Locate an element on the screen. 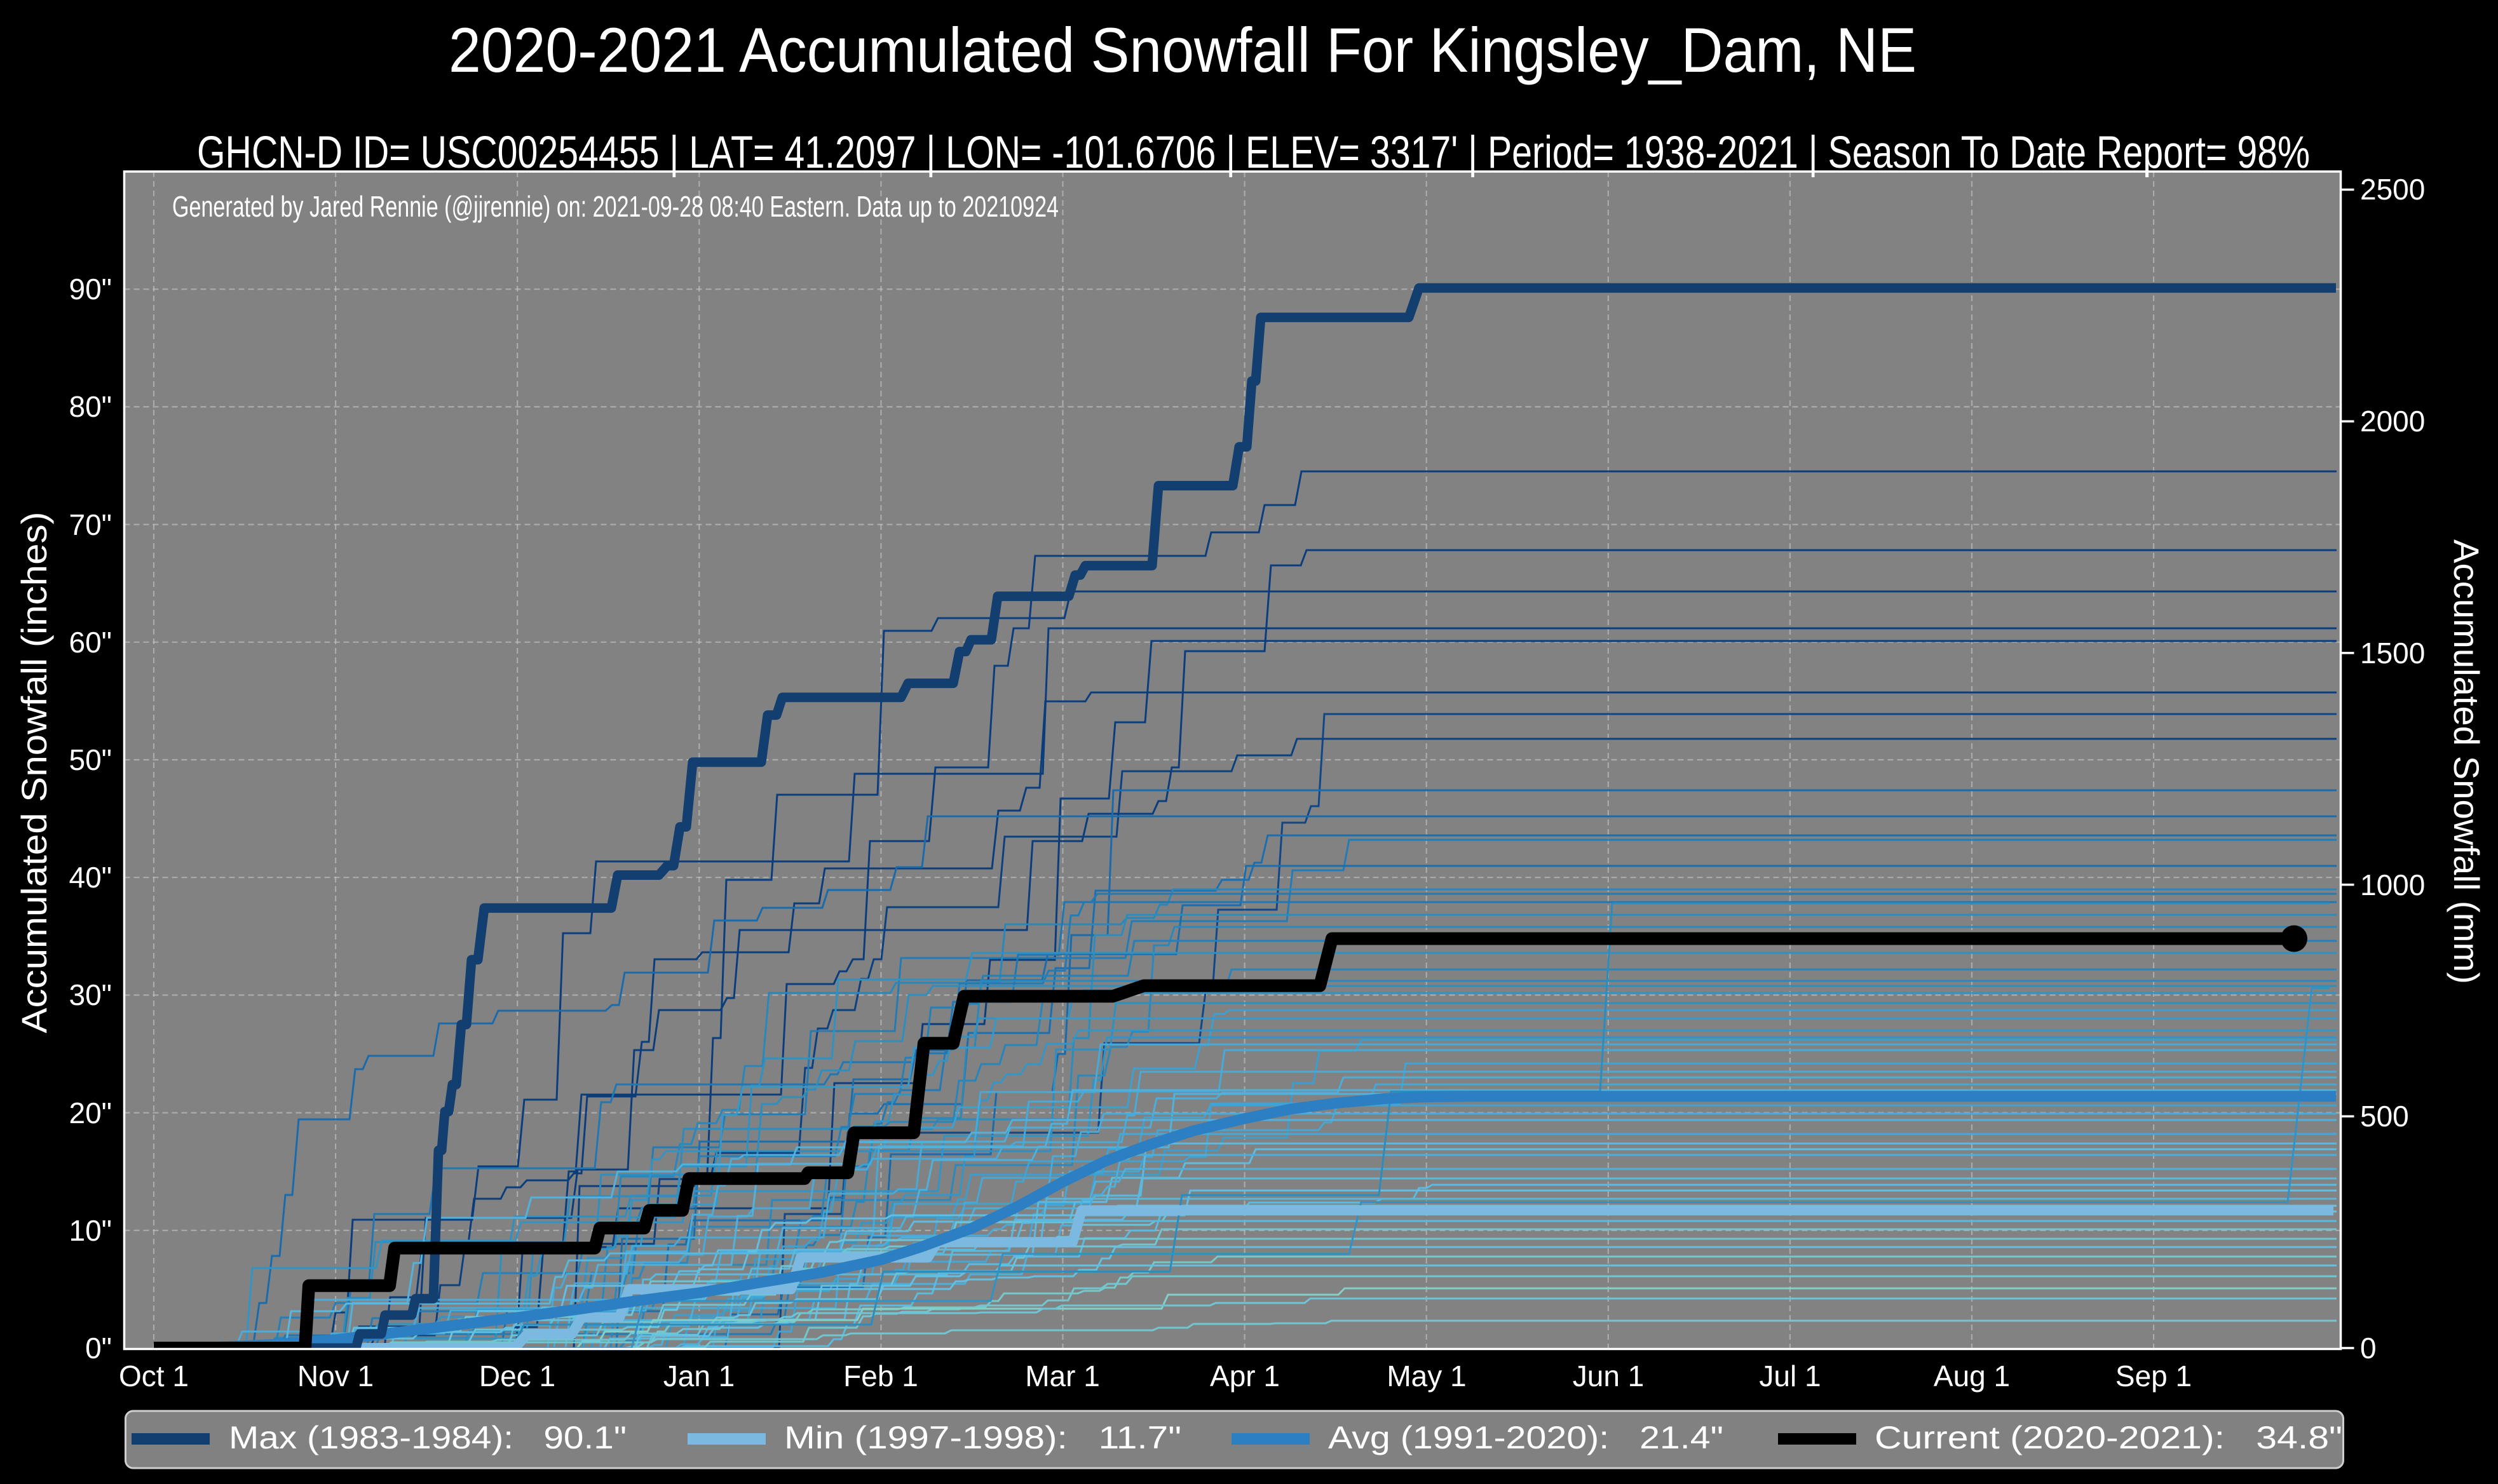  svg-text: 80" is located at coordinates (90, 406).